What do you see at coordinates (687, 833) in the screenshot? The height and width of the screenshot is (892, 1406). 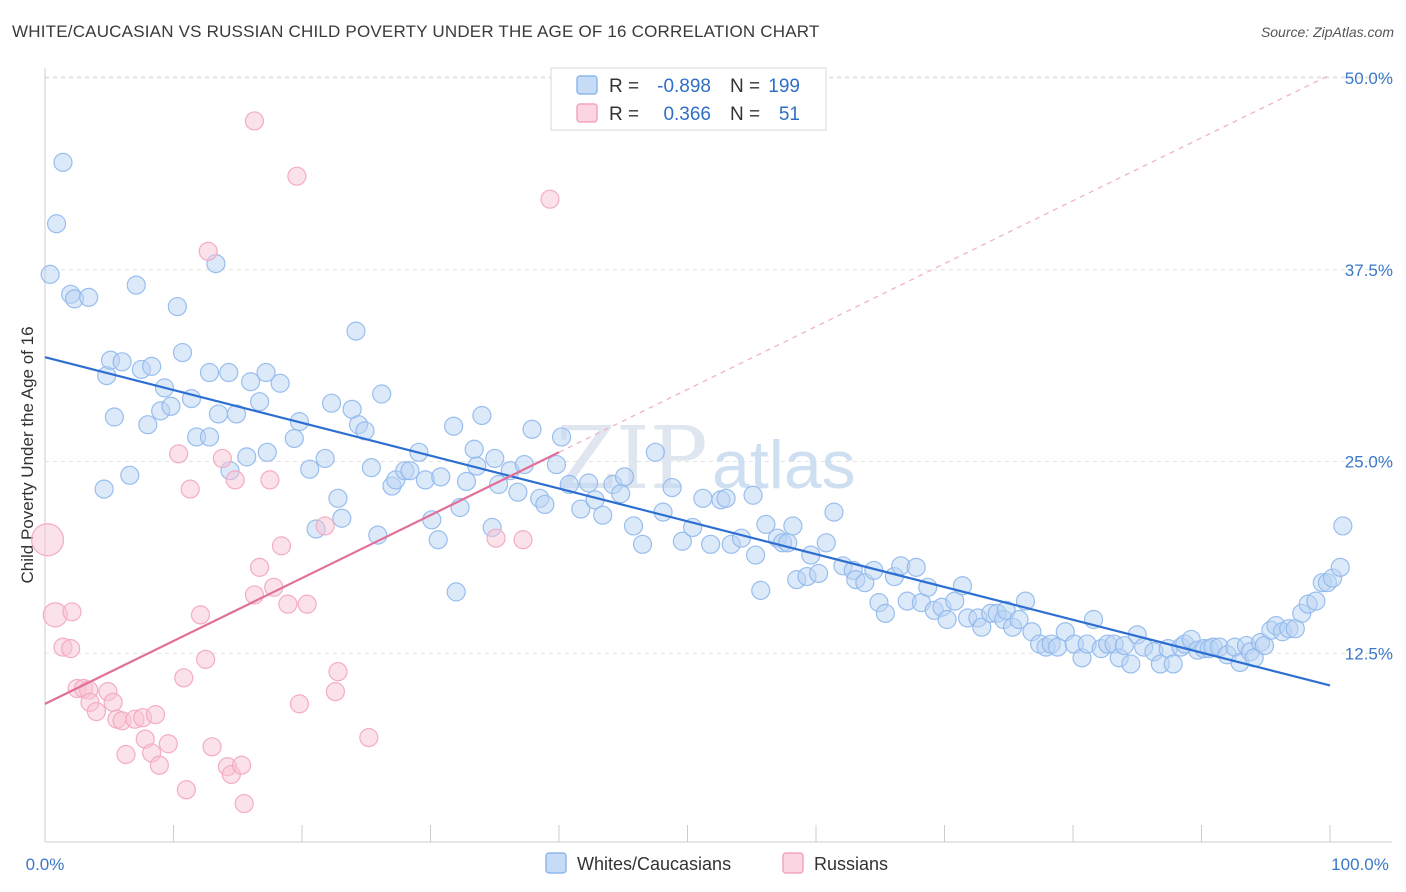 I see `x-ticks` at bounding box center [687, 833].